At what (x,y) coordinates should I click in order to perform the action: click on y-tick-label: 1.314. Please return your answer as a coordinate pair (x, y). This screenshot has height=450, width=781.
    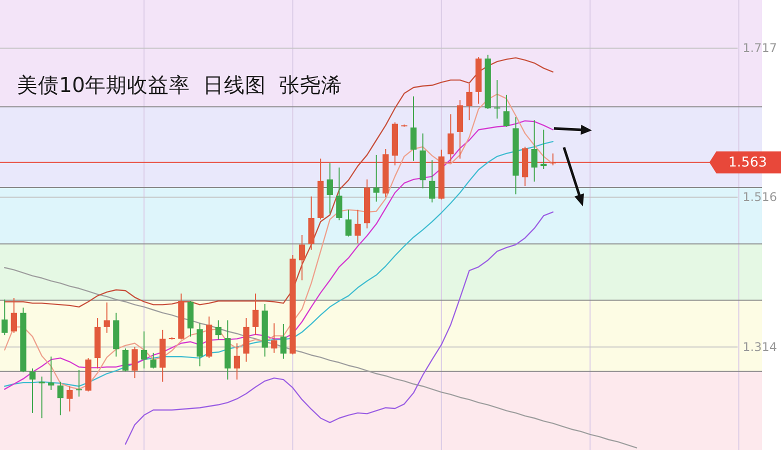
    Looking at the image, I should click on (759, 347).